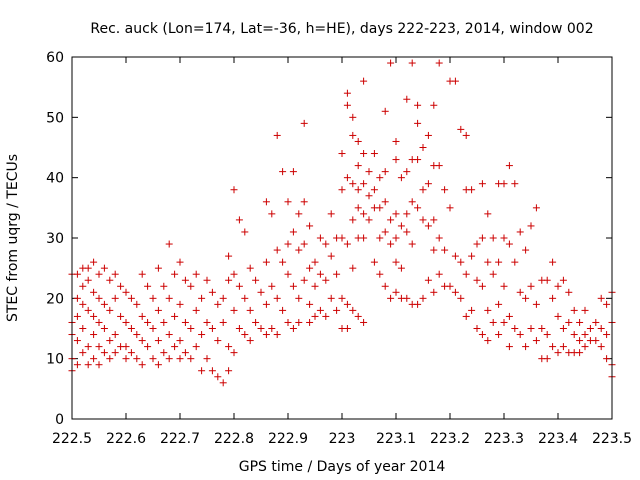  Describe the element at coordinates (288, 439) in the screenshot. I see `x-tick-label: 222.9` at that location.